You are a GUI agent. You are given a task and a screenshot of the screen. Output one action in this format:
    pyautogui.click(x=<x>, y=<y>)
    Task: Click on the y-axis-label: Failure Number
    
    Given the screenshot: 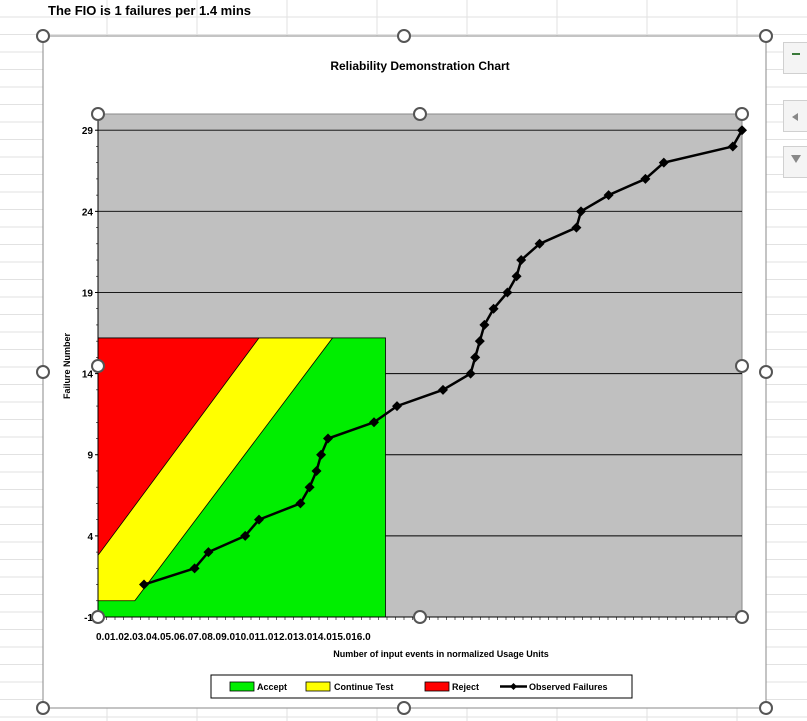 What is the action you would take?
    pyautogui.click(x=67, y=365)
    